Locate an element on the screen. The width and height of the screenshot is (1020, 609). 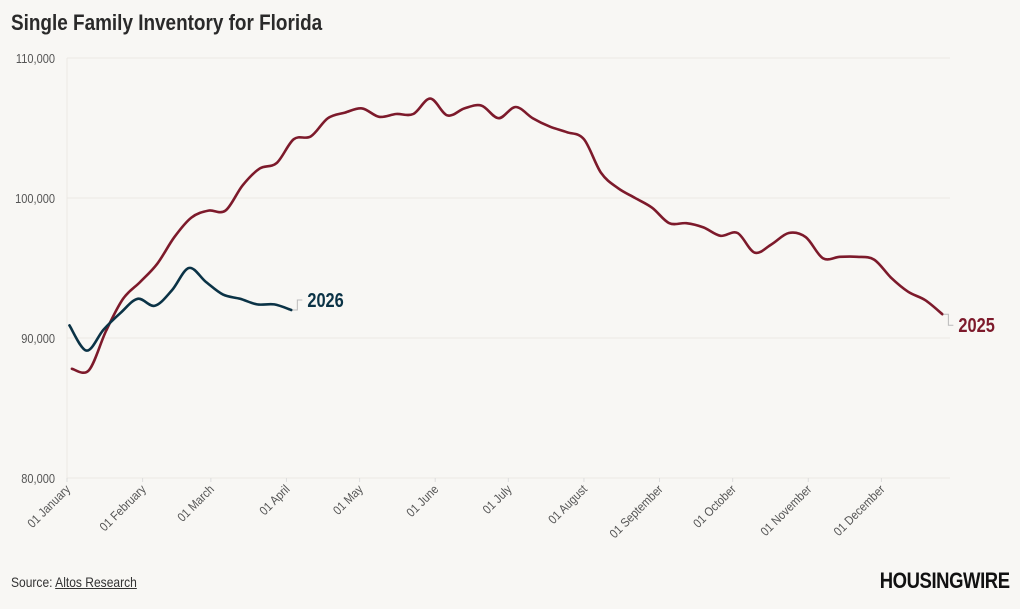
y-tick-label: 100,000 is located at coordinates (35, 198).